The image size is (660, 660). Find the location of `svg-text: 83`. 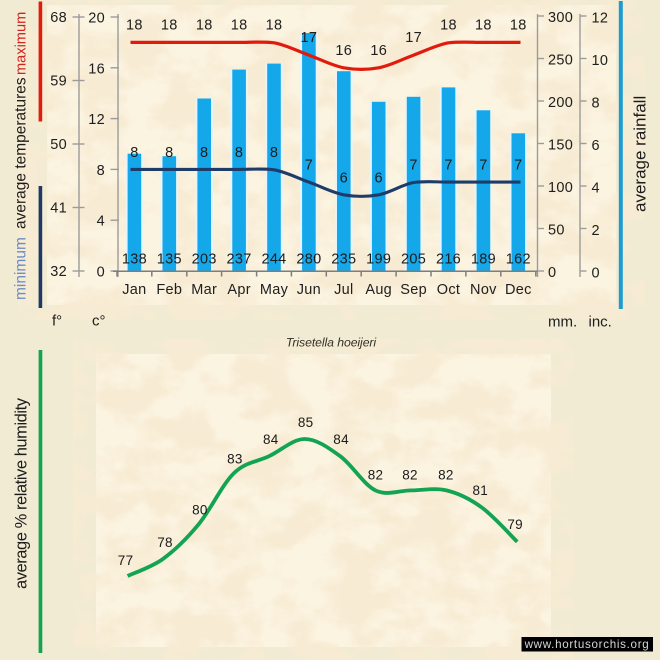

svg-text: 83 is located at coordinates (235, 459).